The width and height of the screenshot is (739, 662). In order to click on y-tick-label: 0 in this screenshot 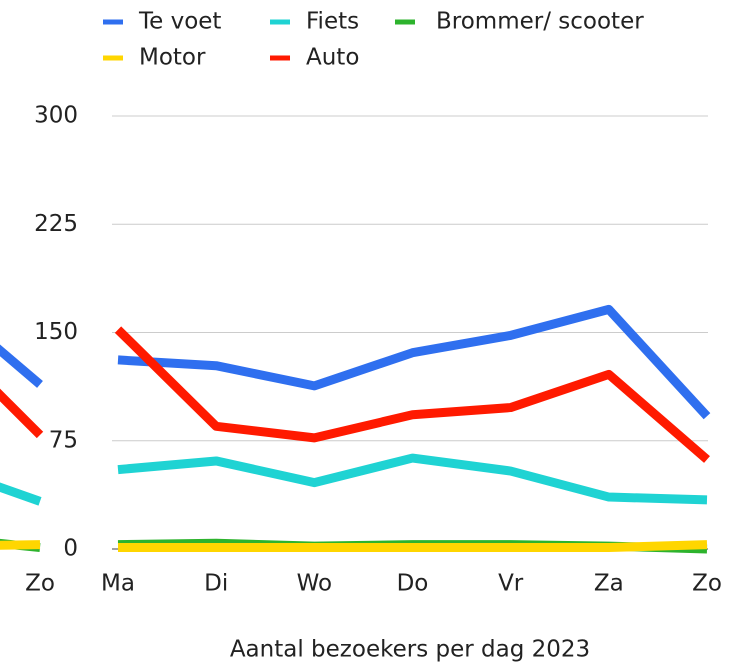, I will do `click(70, 549)`.